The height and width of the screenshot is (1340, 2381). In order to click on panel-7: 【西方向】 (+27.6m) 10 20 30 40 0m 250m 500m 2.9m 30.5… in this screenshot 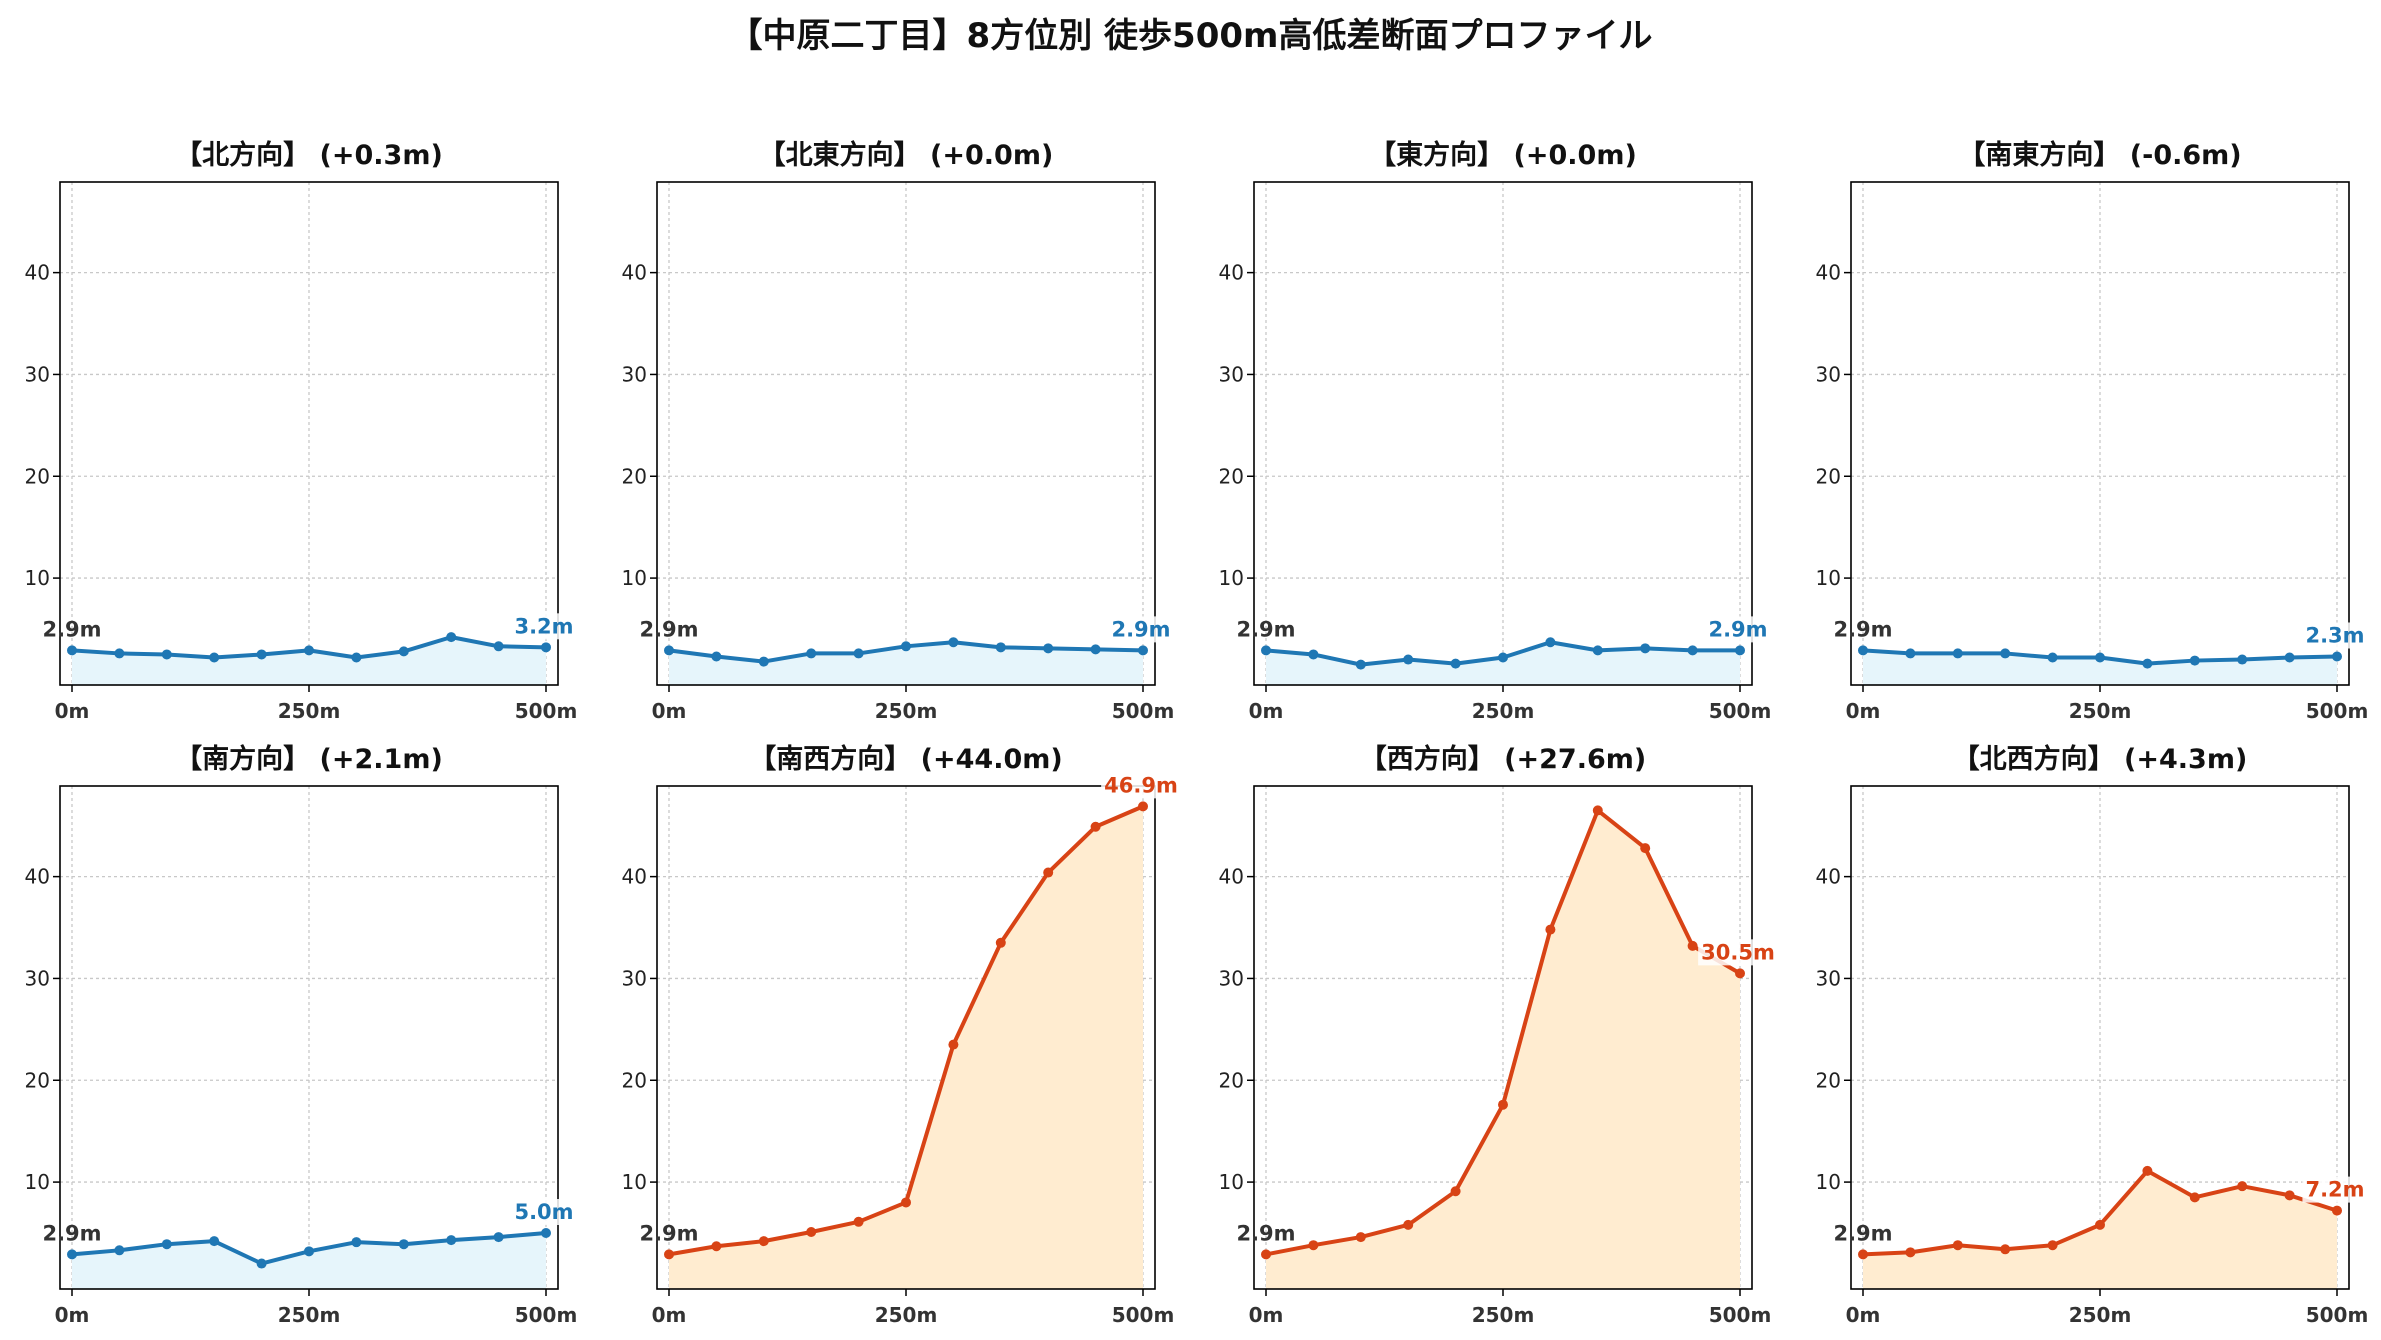, I will do `click(1498, 1035)`.